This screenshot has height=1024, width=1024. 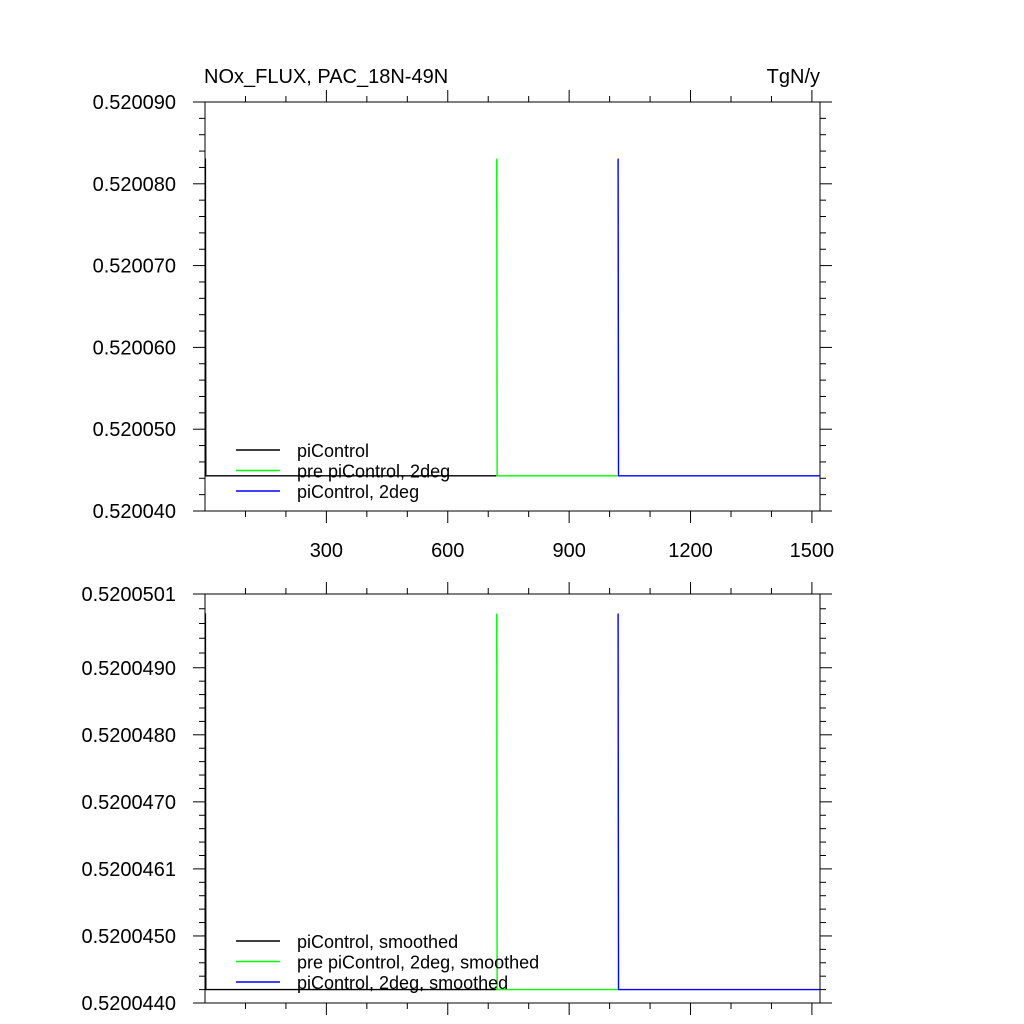 What do you see at coordinates (128, 595) in the screenshot?
I see `y-tick-label: 0.5200501` at bounding box center [128, 595].